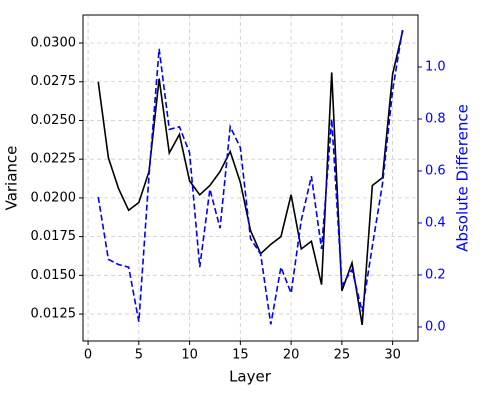 This screenshot has width=486, height=400. What do you see at coordinates (54, 197) in the screenshot?
I see `y-tick-label: 0.0200` at bounding box center [54, 197].